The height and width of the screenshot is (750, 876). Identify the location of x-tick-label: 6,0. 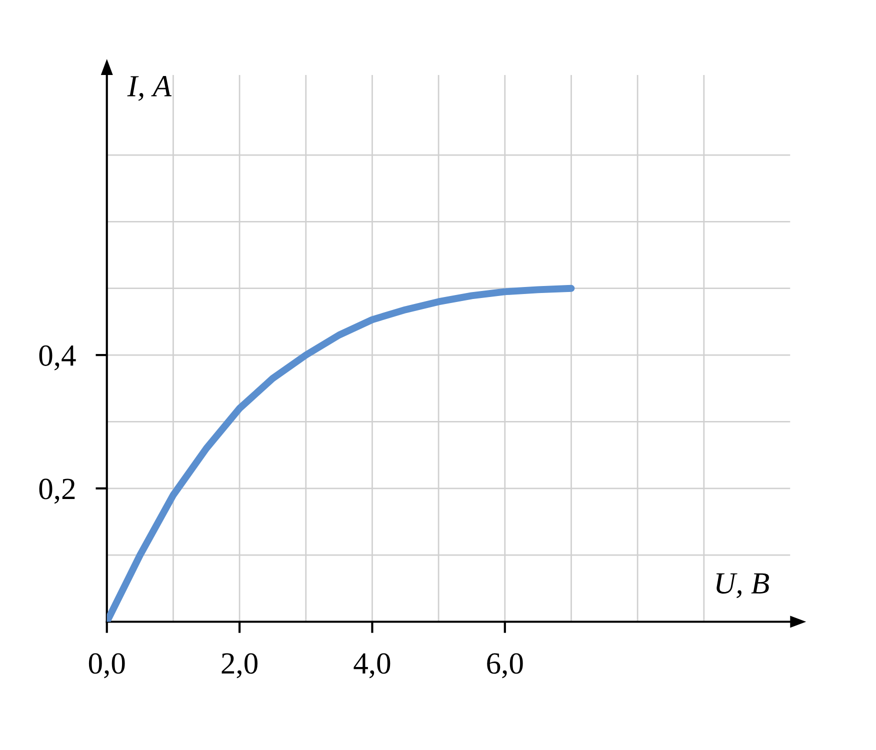
(505, 665).